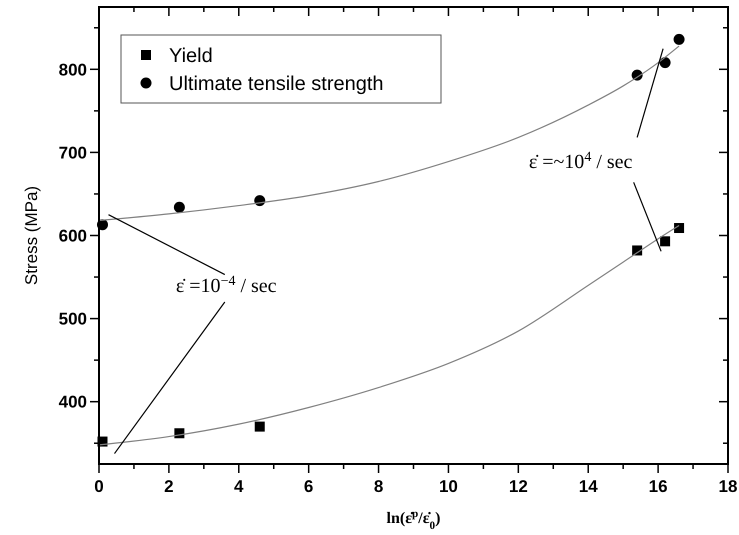 The image size is (739, 535). I want to click on y-tick-label: 800, so click(72, 70).